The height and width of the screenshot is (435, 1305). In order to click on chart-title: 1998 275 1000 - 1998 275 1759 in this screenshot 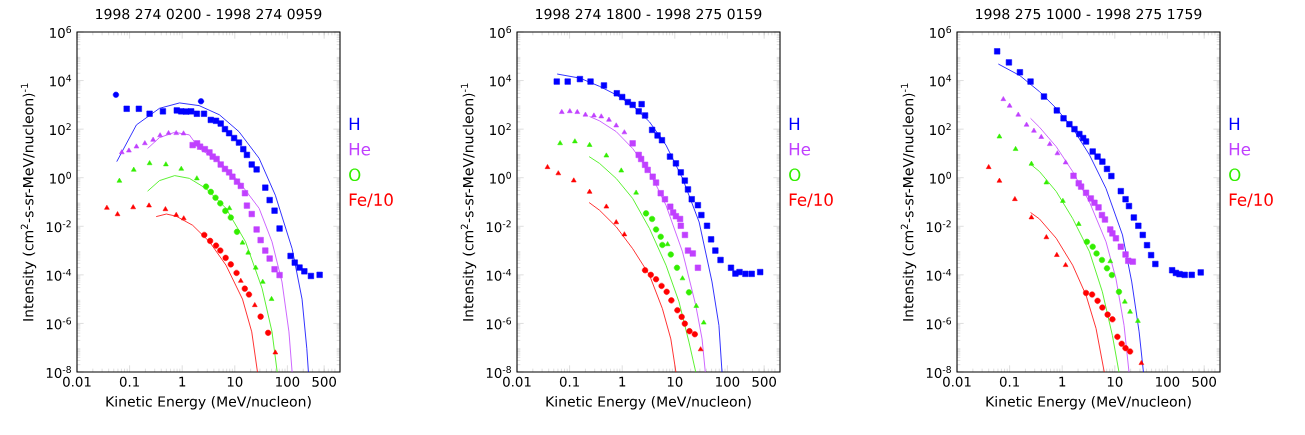, I will do `click(1089, 14)`.